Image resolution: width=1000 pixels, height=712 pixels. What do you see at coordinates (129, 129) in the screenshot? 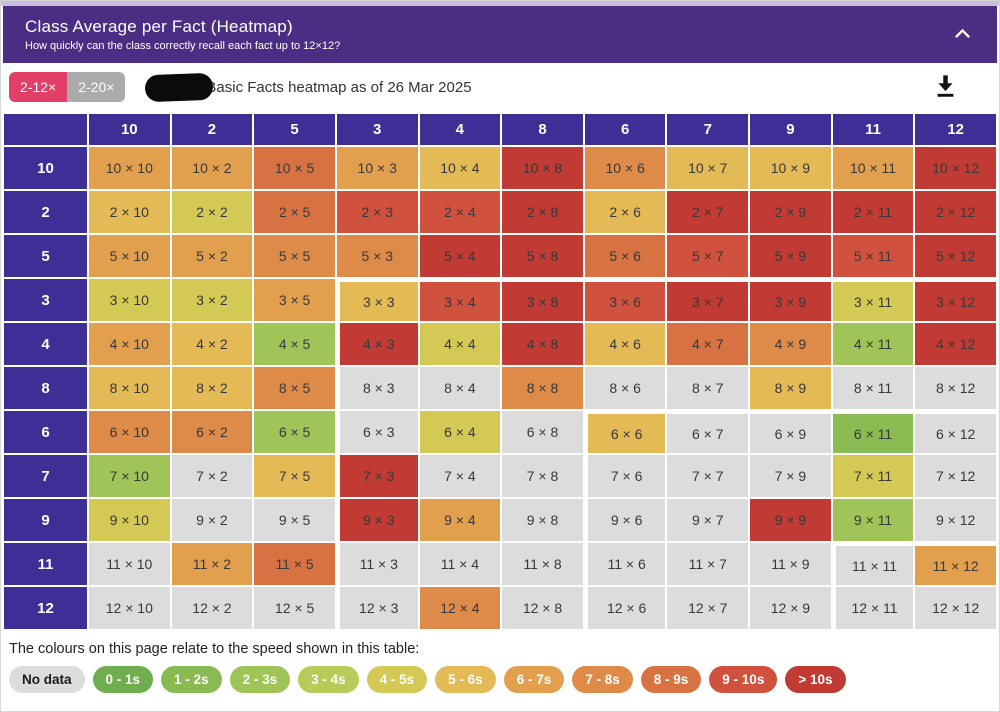
I see `column-header-10: 10` at bounding box center [129, 129].